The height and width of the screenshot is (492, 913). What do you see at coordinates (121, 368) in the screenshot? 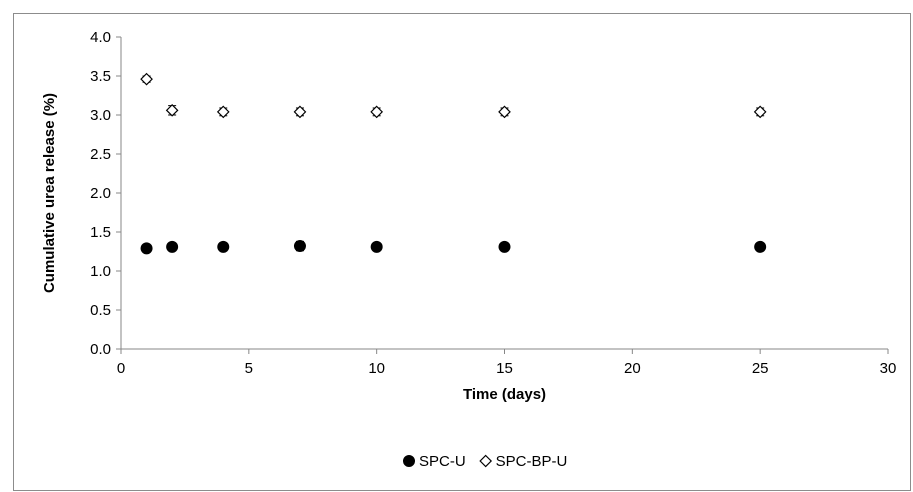
I see `x-tick-label: 0` at bounding box center [121, 368].